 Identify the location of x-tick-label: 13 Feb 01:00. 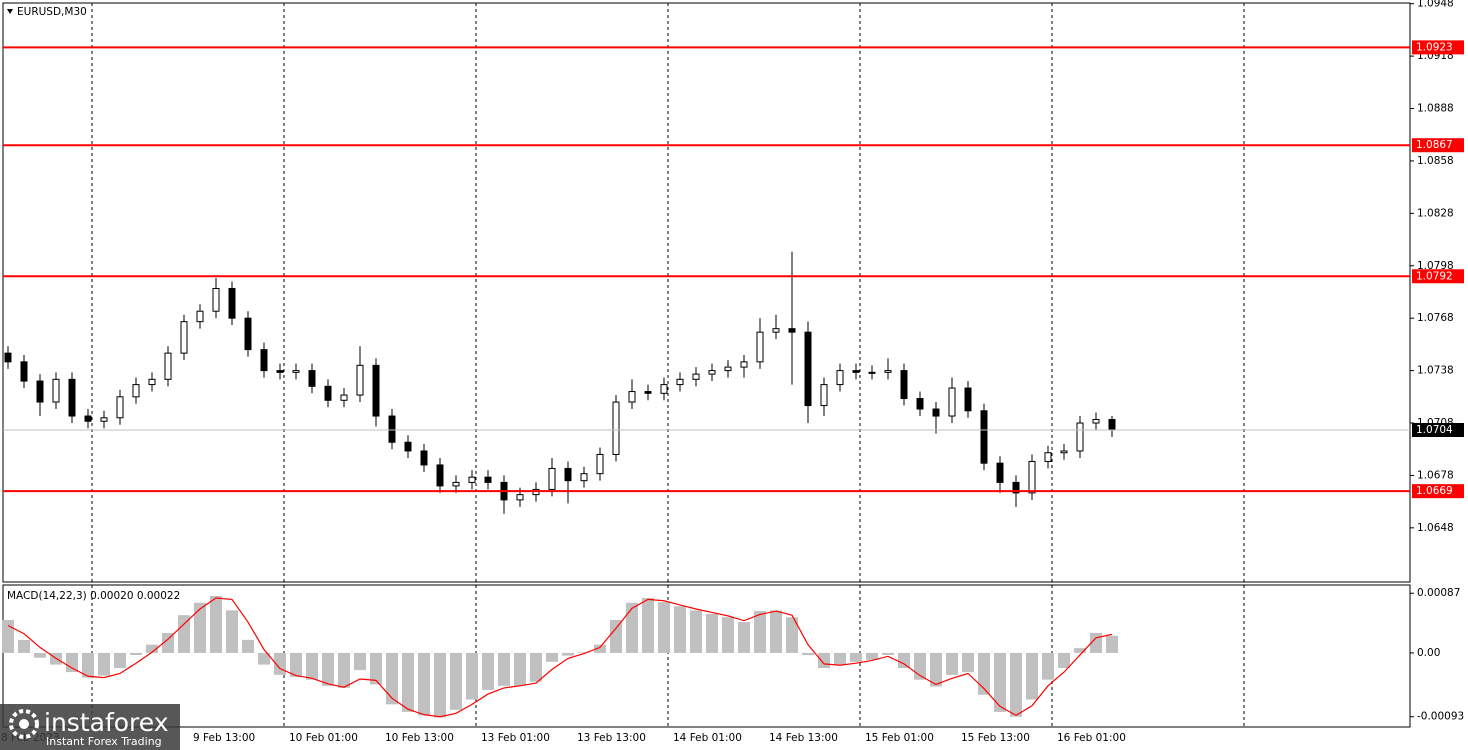
(515, 738).